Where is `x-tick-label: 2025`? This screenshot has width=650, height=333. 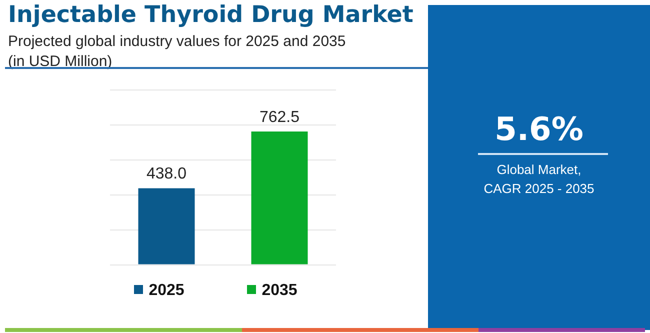
x-tick-label: 2025 is located at coordinates (166, 290).